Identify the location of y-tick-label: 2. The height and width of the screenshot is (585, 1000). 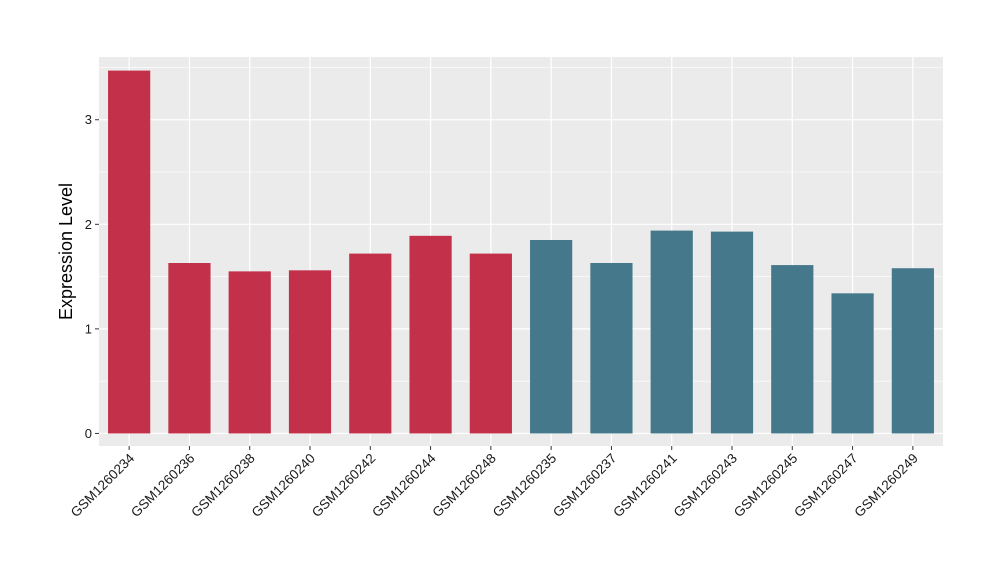
(88, 224).